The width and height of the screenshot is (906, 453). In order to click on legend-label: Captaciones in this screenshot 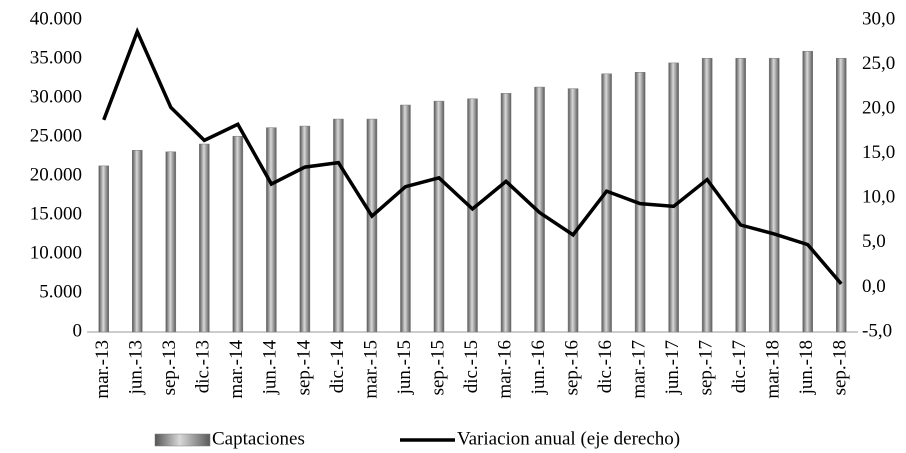, I will do `click(258, 438)`.